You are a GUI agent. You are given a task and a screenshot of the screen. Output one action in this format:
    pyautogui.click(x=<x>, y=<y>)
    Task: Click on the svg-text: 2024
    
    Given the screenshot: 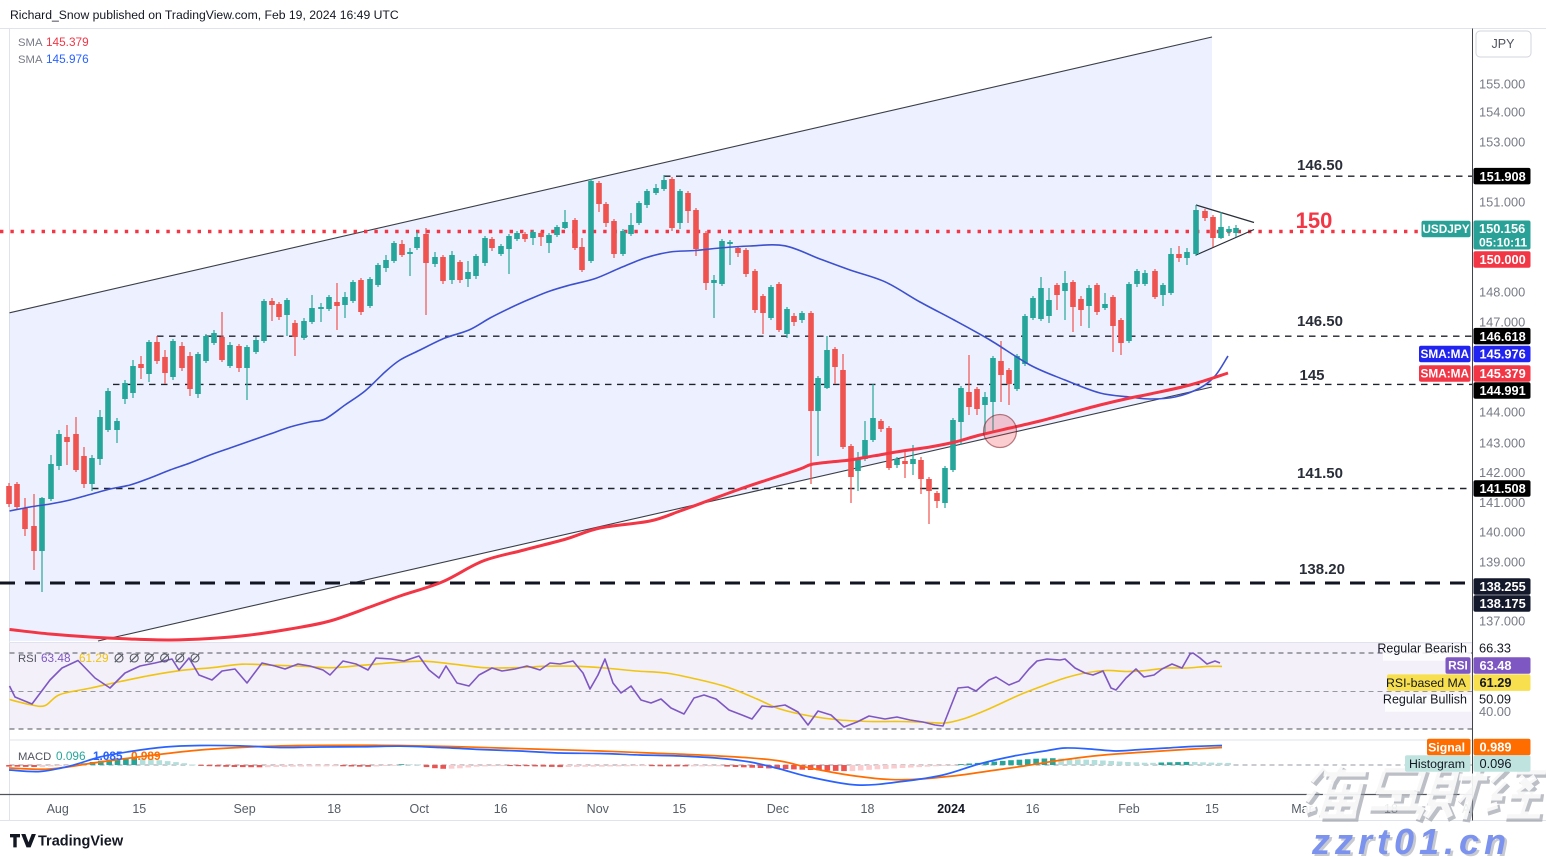 What is the action you would take?
    pyautogui.click(x=951, y=809)
    